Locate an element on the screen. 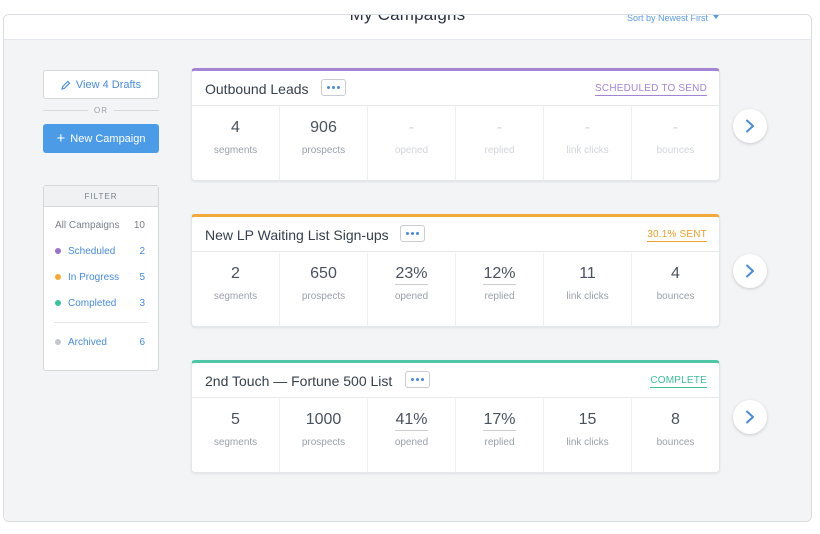 The height and width of the screenshot is (534, 820). stat-segments: 2 segments is located at coordinates (236, 290).